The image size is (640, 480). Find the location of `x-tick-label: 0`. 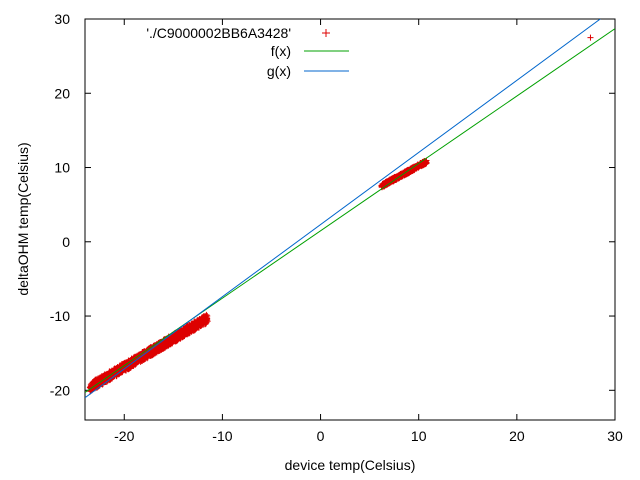

x-tick-label: 0 is located at coordinates (321, 436).